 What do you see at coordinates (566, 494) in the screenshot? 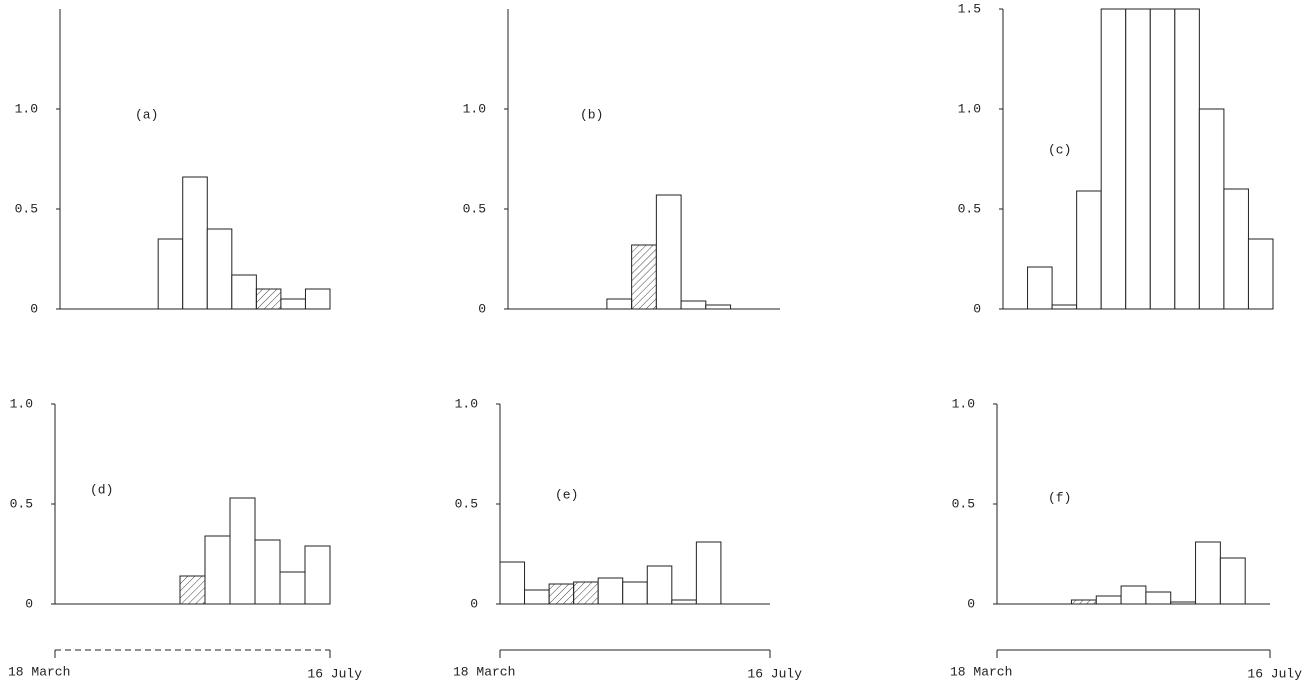
I see `panel-label: (e)` at bounding box center [566, 494].